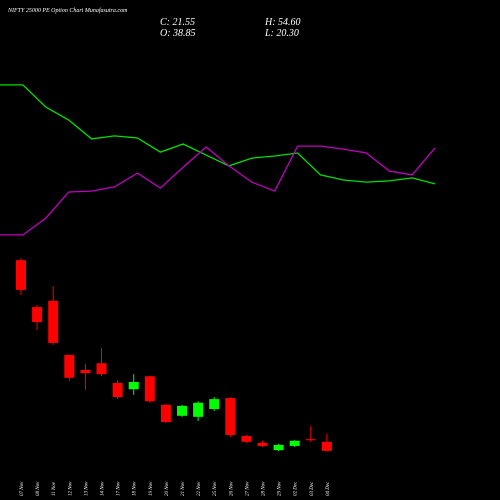 The width and height of the screenshot is (500, 500). I want to click on x-tick-label: 14 Nov, so click(103, 488).